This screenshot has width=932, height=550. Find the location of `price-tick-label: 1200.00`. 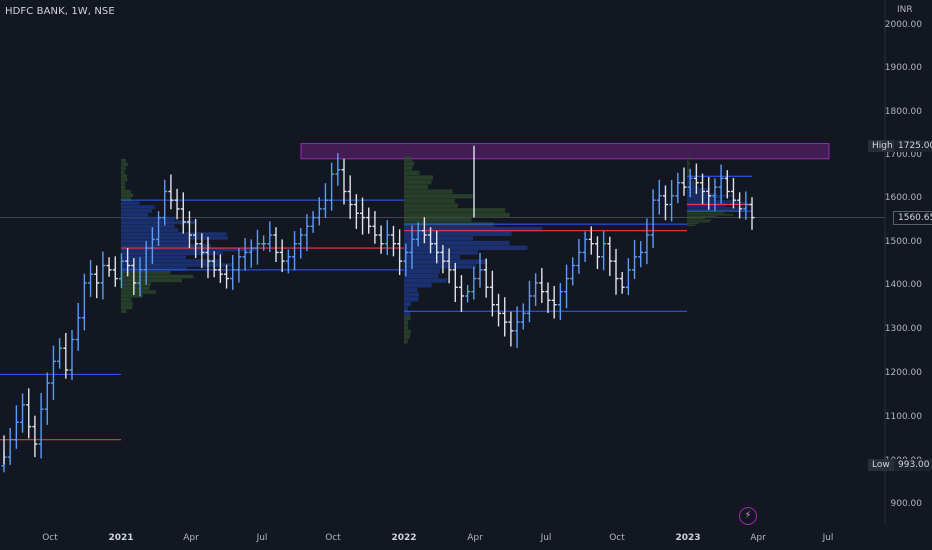

price-tick-label: 1200.00 is located at coordinates (903, 373).